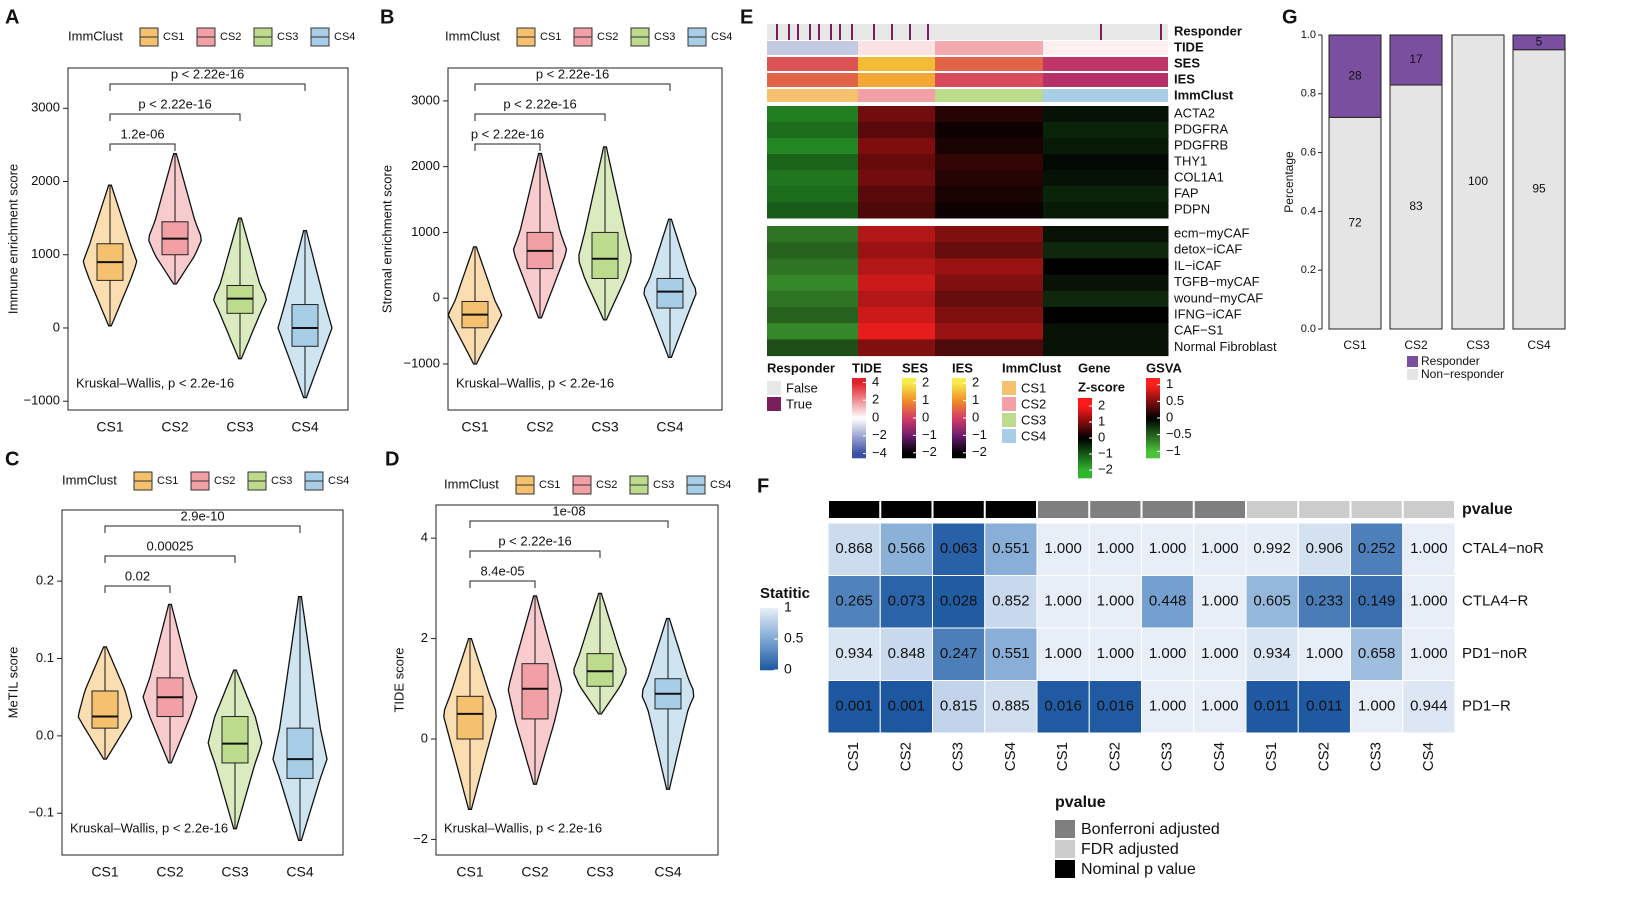 Image resolution: width=1633 pixels, height=919 pixels. What do you see at coordinates (1212, 233) in the screenshot?
I see `row-label: ecm−myCAF` at bounding box center [1212, 233].